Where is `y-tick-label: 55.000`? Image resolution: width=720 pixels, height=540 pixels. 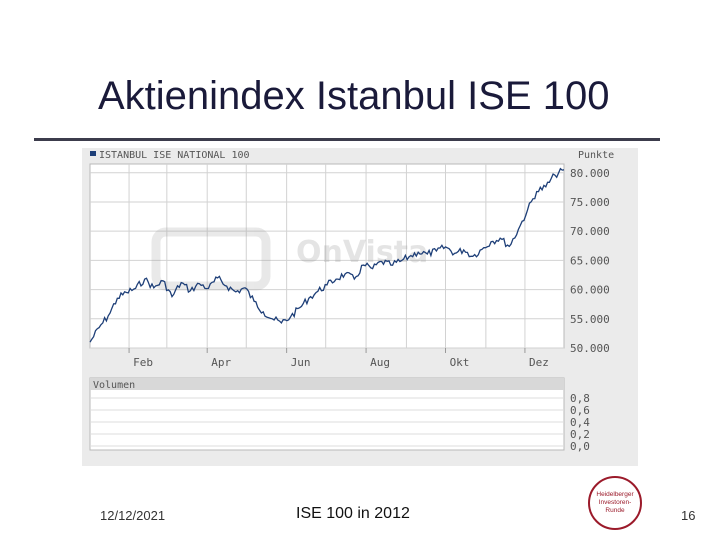 y-tick-label: 55.000 is located at coordinates (590, 319).